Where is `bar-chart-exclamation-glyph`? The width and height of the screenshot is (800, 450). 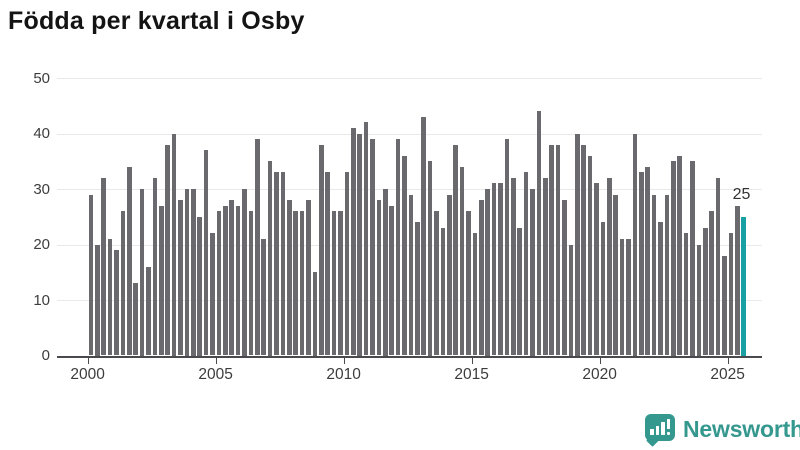
bar-chart-exclamation-glyph is located at coordinates (660, 427).